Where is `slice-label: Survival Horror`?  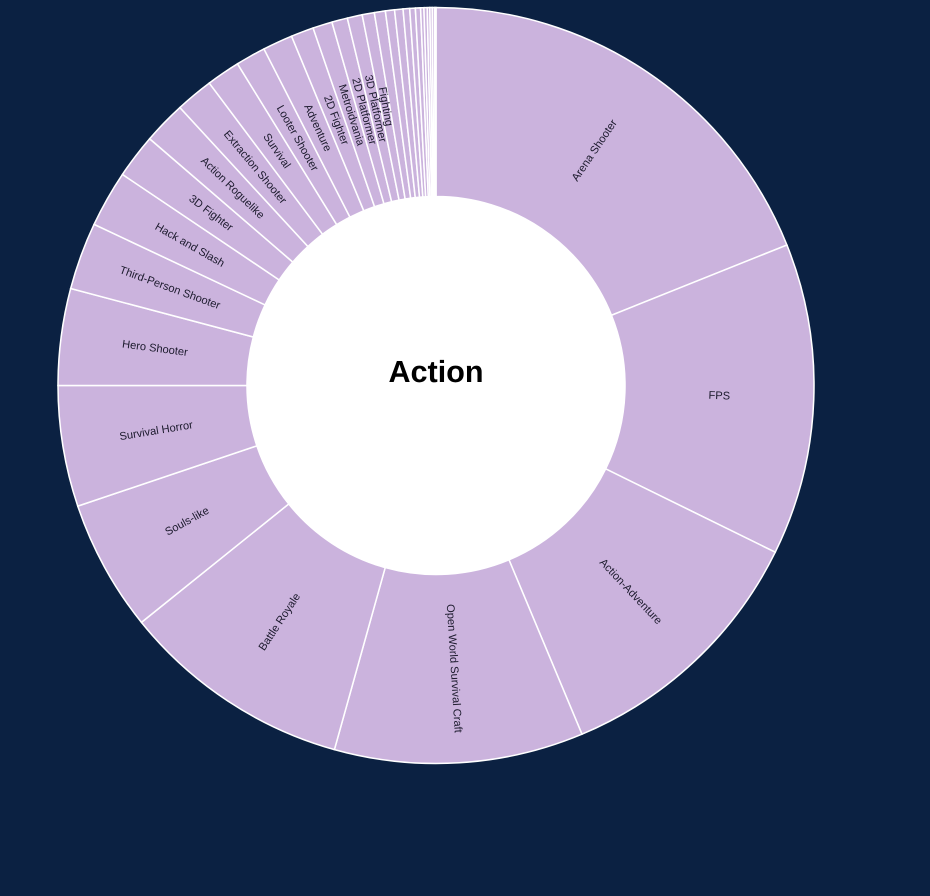 slice-label: Survival Horror is located at coordinates (156, 430).